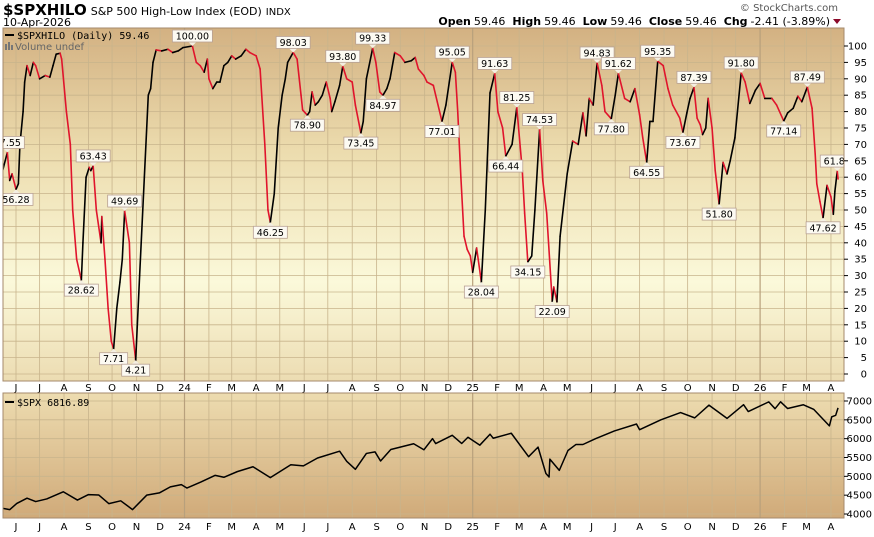  What do you see at coordinates (83, 36) in the screenshot?
I see `hilo-legend: $SPXHILO (Daily) 59.46` at bounding box center [83, 36].